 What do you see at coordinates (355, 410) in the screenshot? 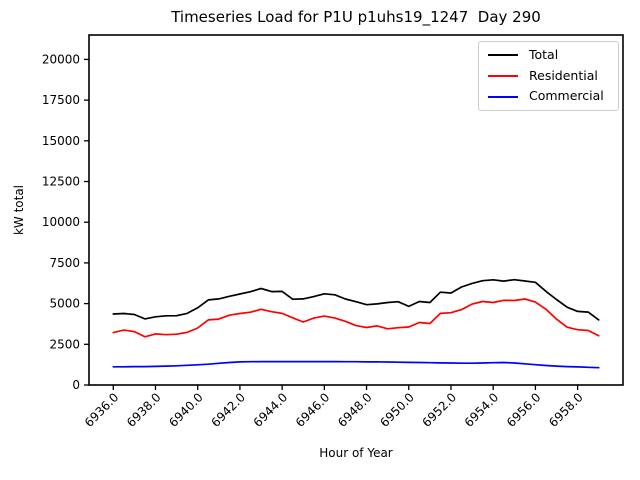
I see `x-tick-label: 6948.0` at bounding box center [355, 410].